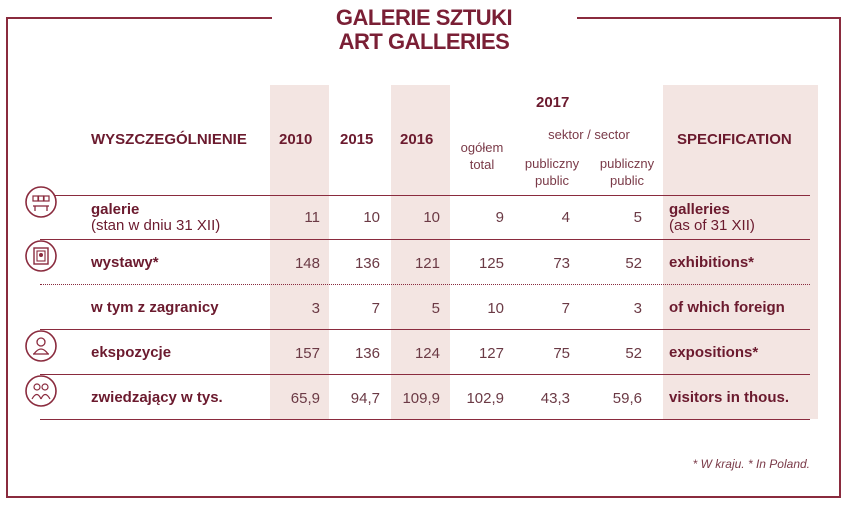 The width and height of the screenshot is (848, 520). What do you see at coordinates (305, 398) in the screenshot?
I see `table-cell: 65,9` at bounding box center [305, 398].